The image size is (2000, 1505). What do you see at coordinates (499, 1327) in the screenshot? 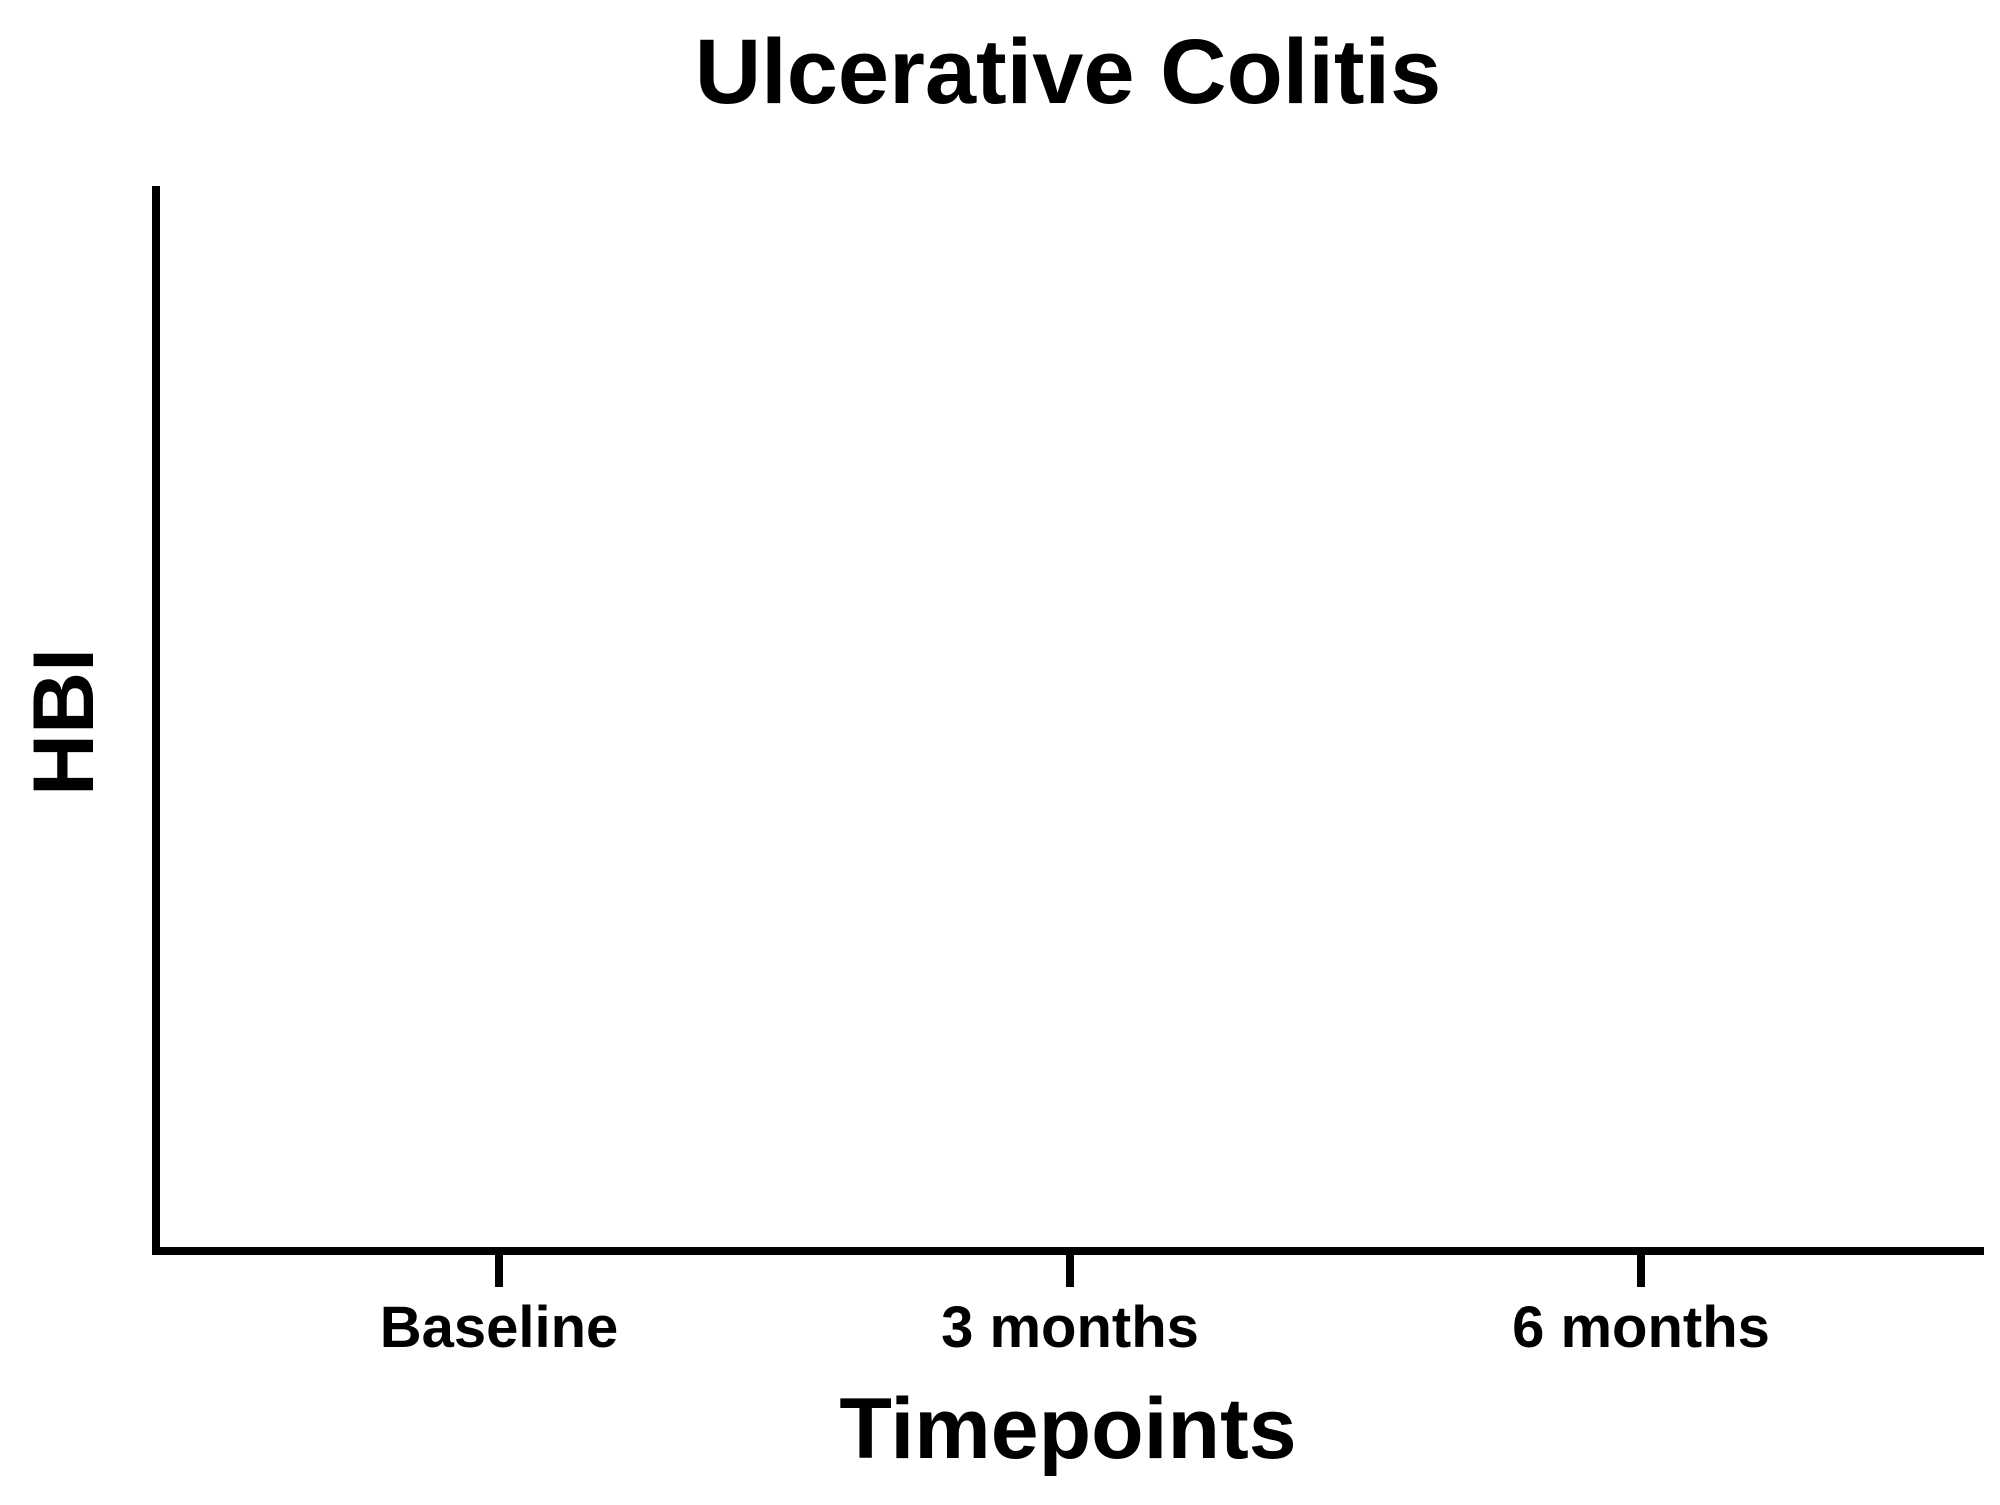
I see `x-tick-label: Baseline` at bounding box center [499, 1327].